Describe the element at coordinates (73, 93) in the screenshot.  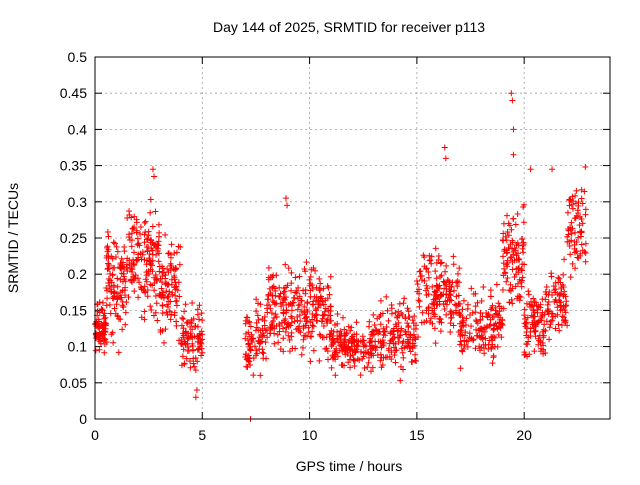
I see `y-tick-label: 0.45` at that location.